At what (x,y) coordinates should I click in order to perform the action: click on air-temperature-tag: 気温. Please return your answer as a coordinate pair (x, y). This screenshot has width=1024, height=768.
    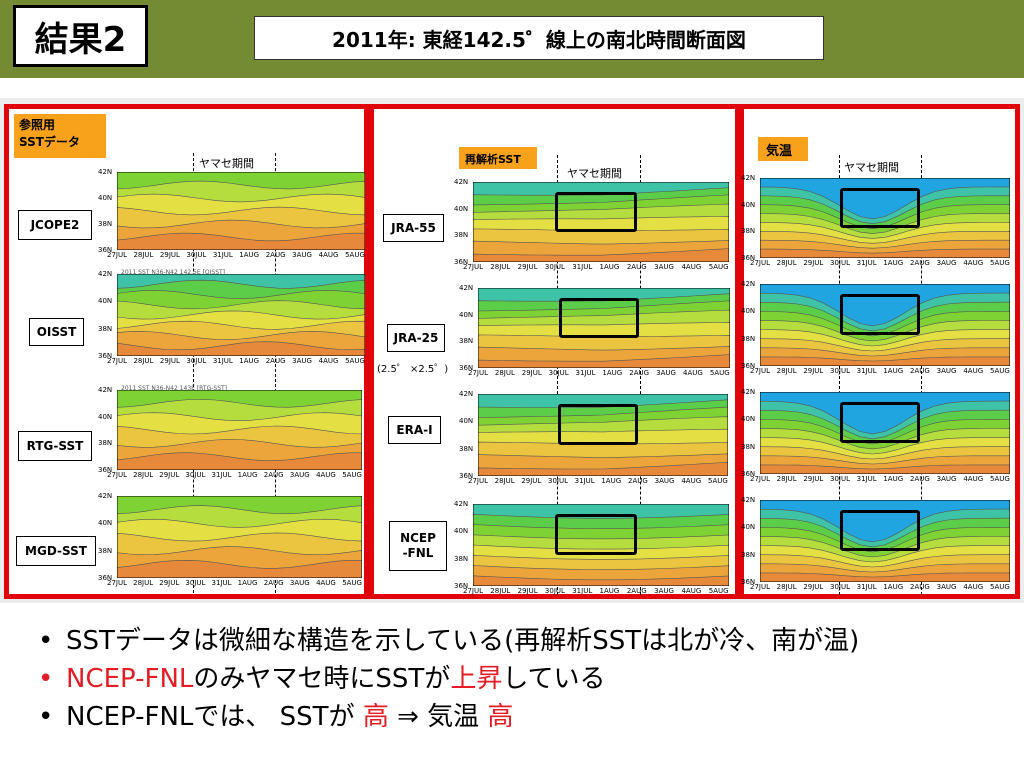
    Looking at the image, I should click on (783, 149).